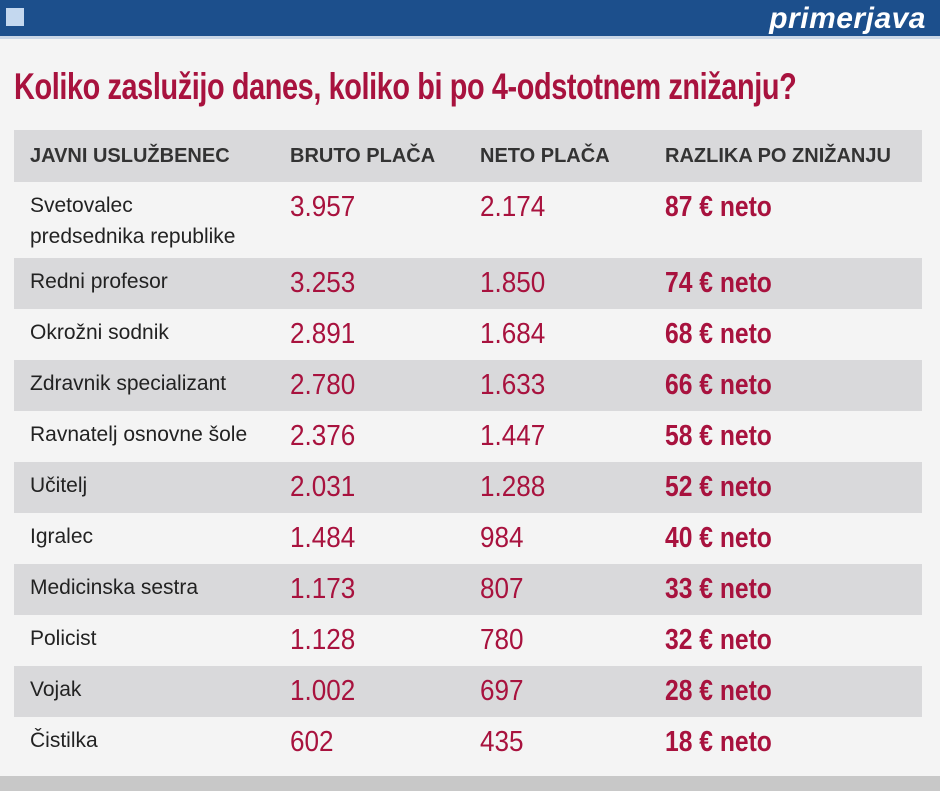  What do you see at coordinates (502, 742) in the screenshot?
I see `net-salary: 435` at bounding box center [502, 742].